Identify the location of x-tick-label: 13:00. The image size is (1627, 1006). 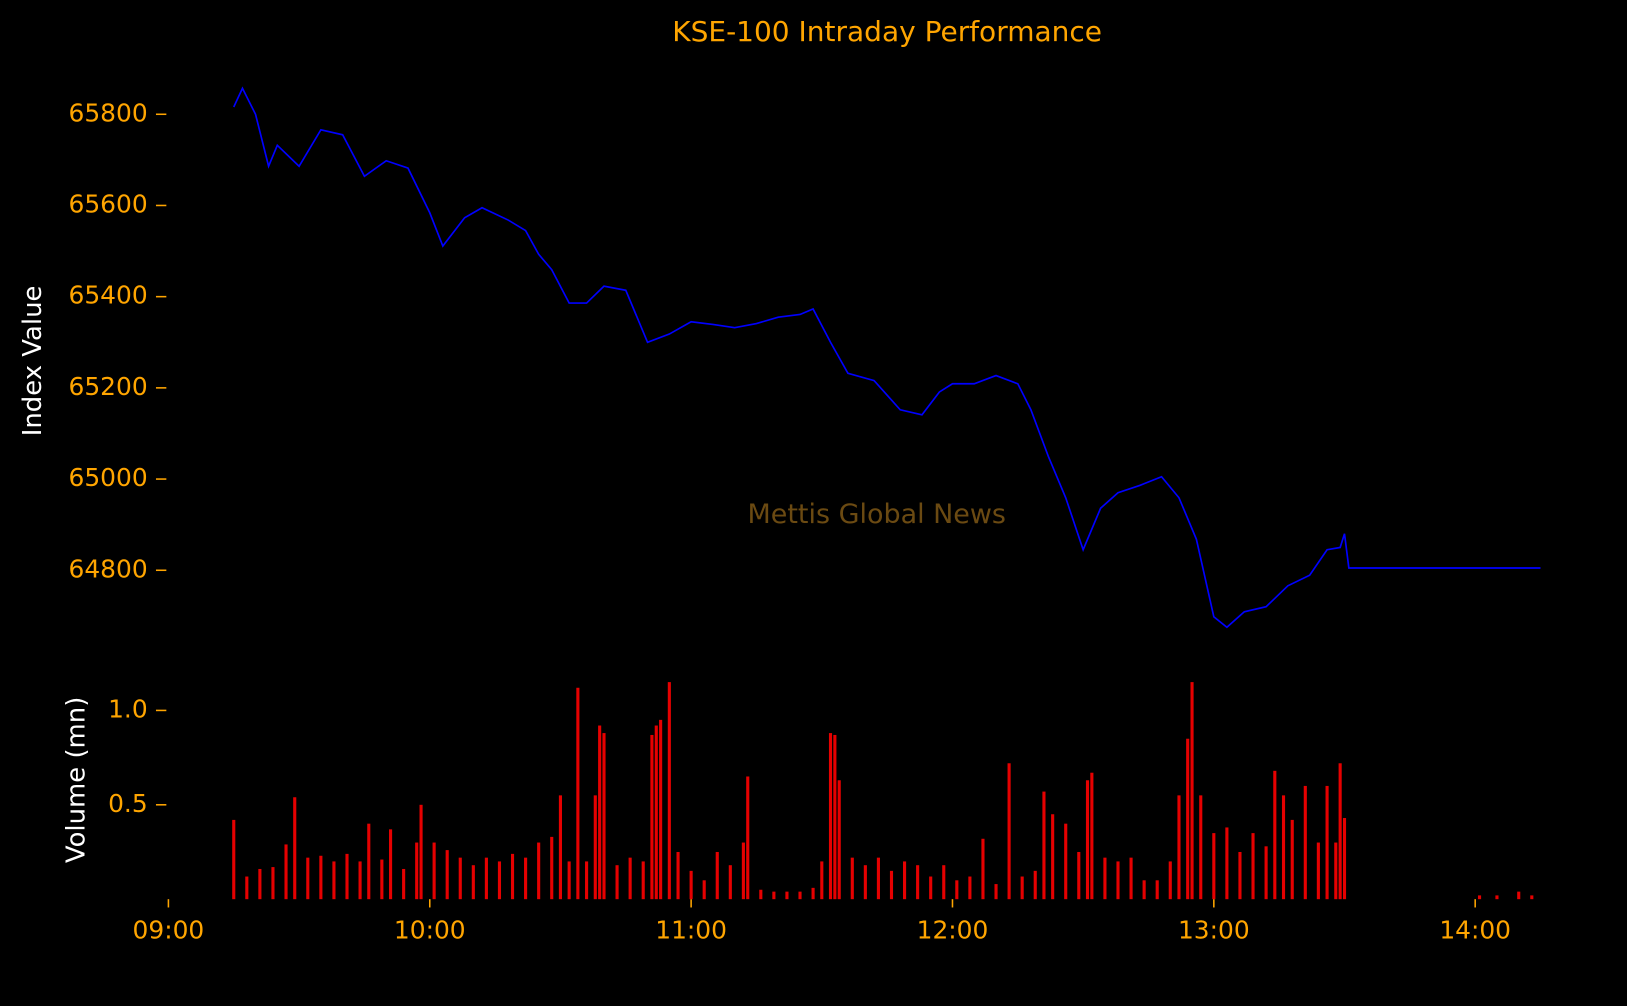
(1214, 929).